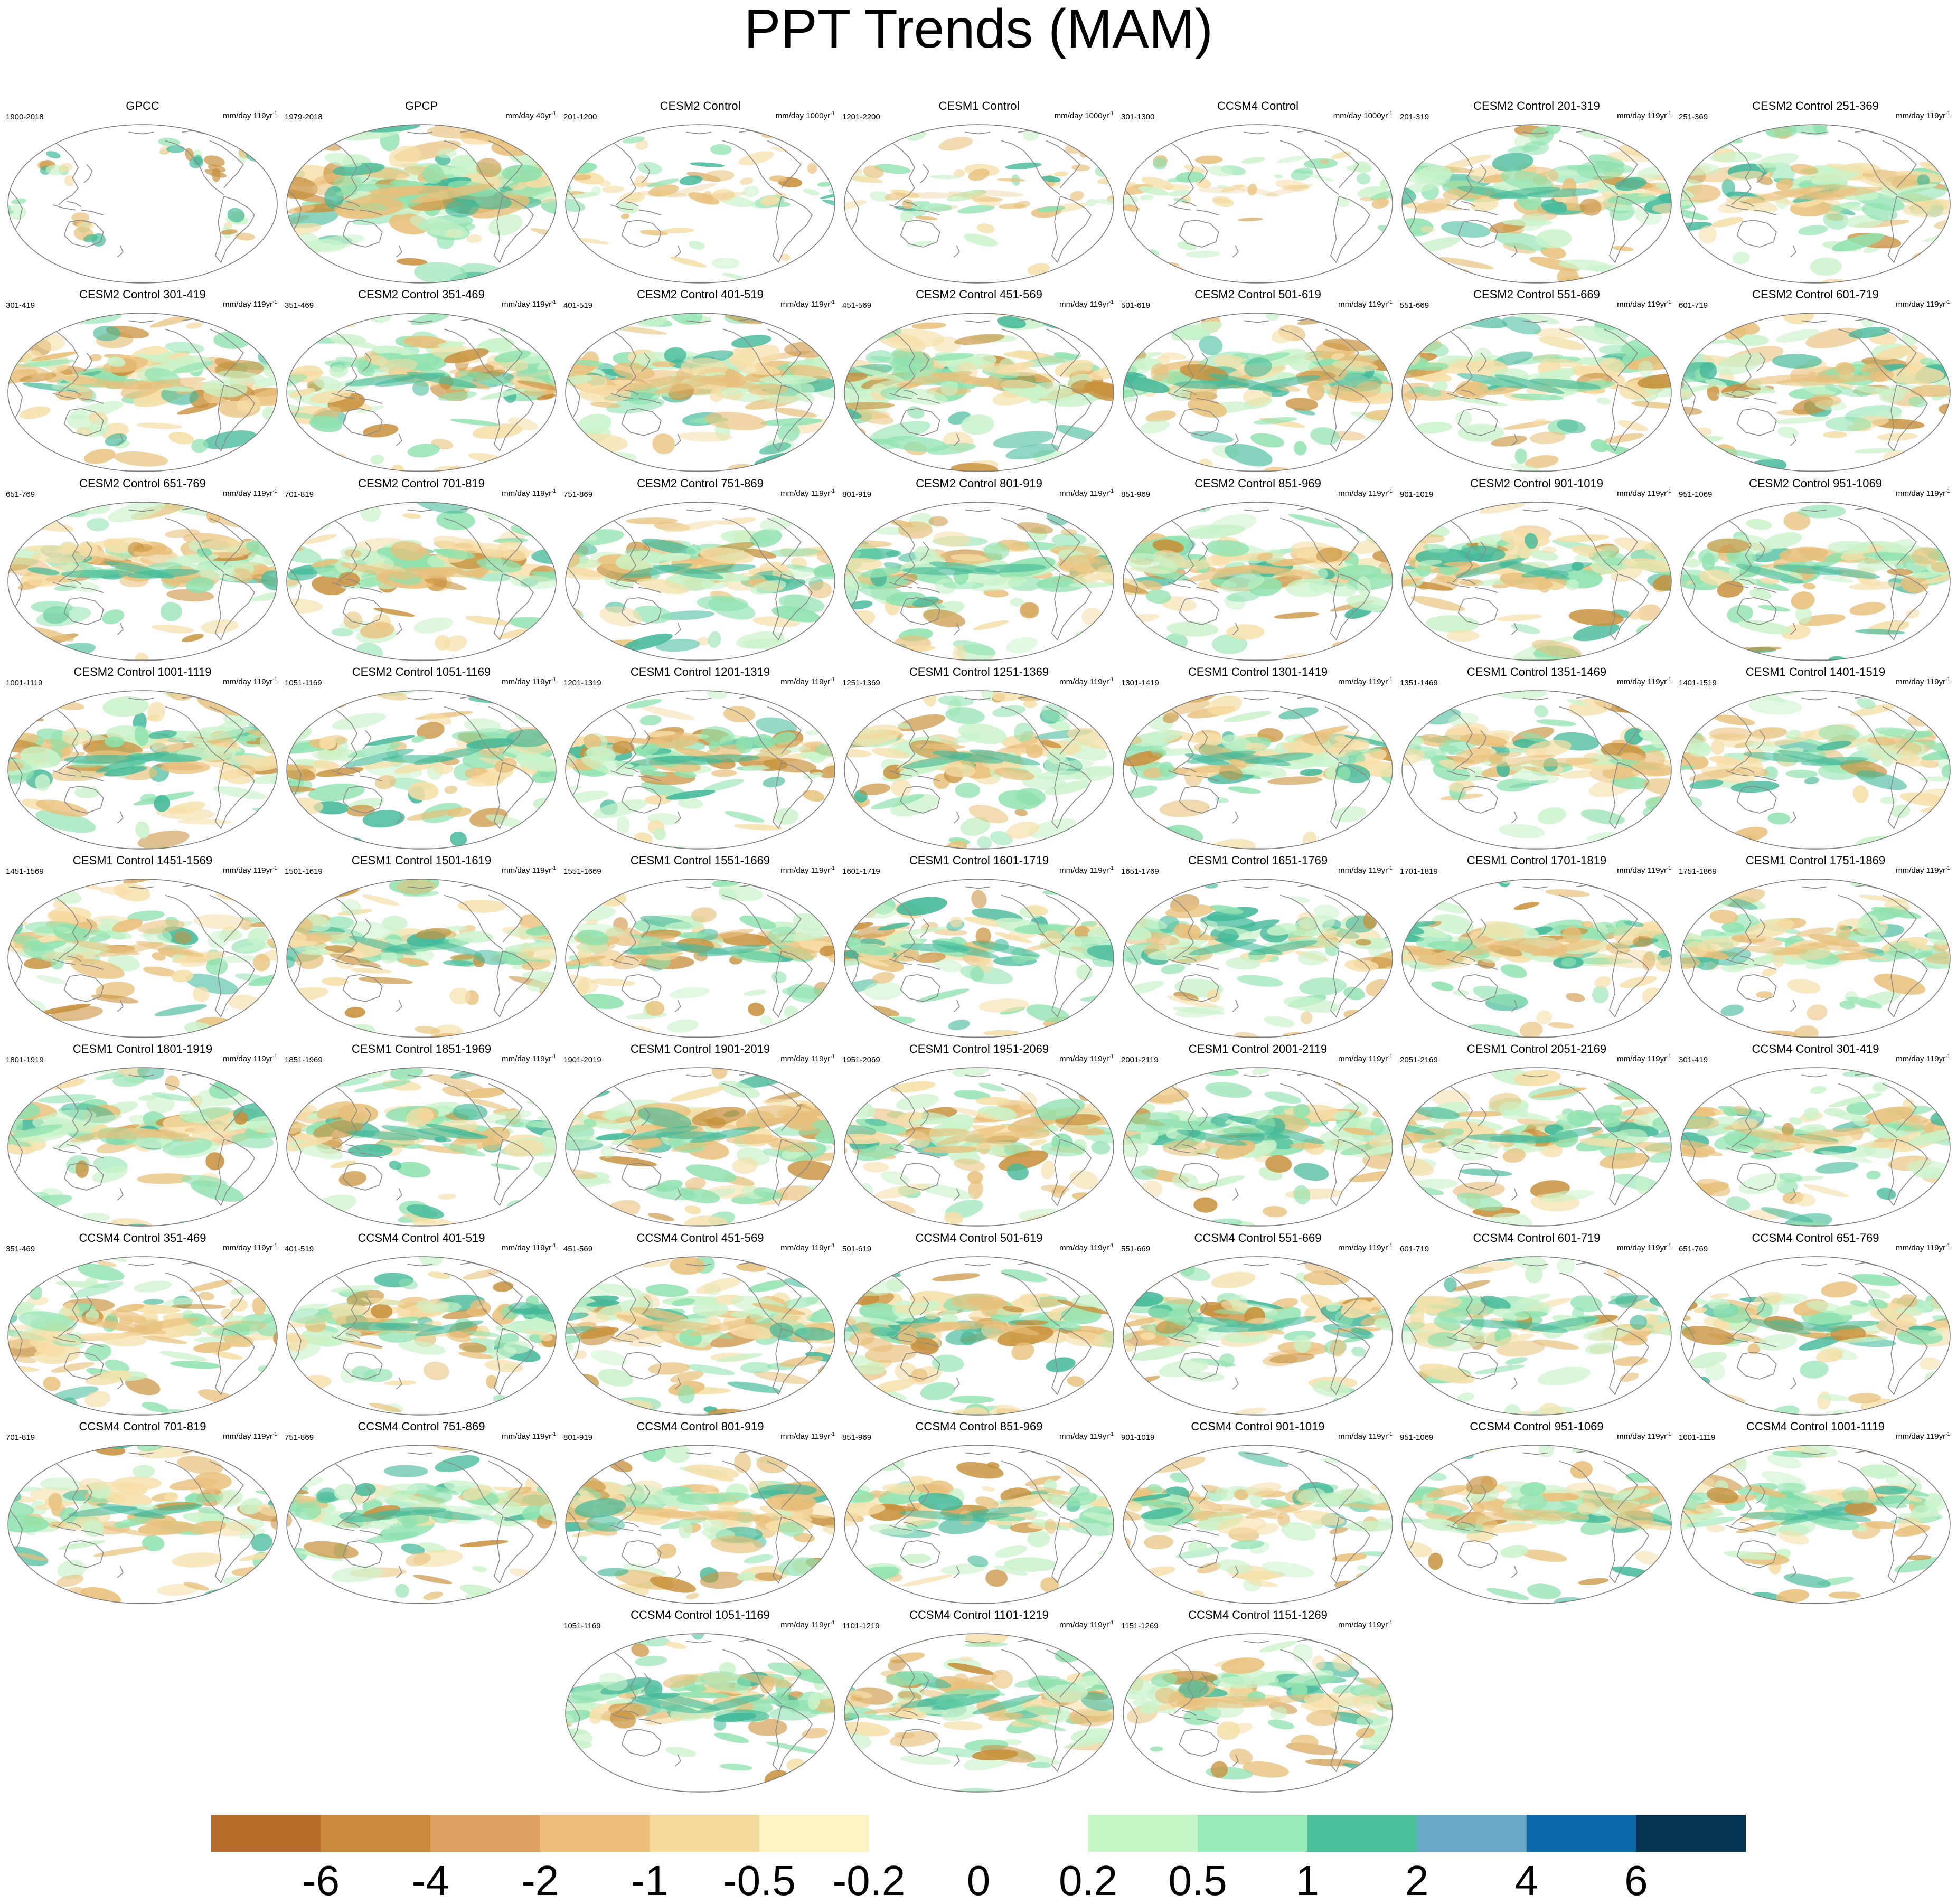  Describe the element at coordinates (1527, 1881) in the screenshot. I see `colorbar-tick-label: 4` at that location.